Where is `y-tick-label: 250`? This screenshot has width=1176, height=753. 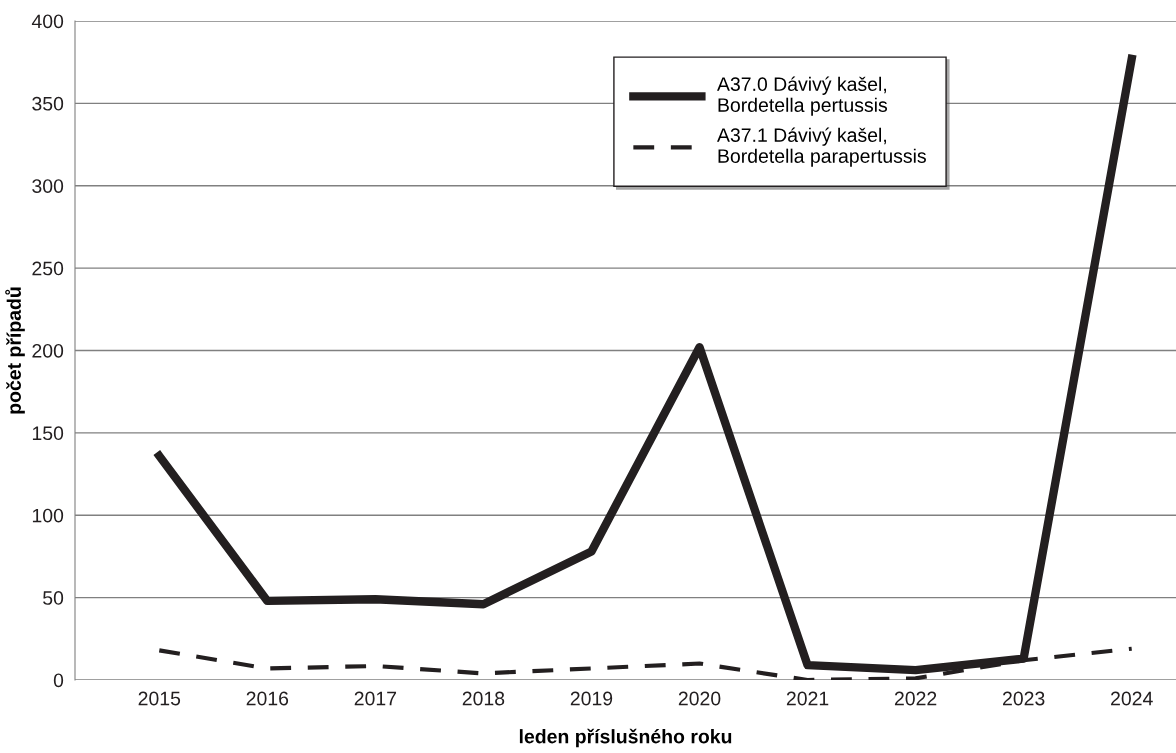 y-tick-label: 250 is located at coordinates (48, 268).